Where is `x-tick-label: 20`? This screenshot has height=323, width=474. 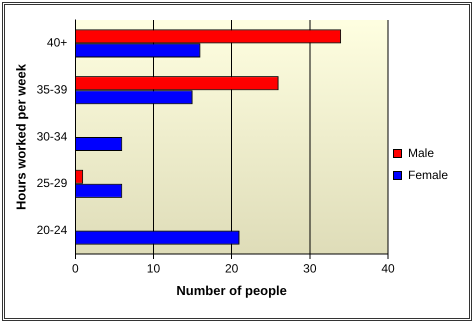
x-tick-label: 20 is located at coordinates (231, 269).